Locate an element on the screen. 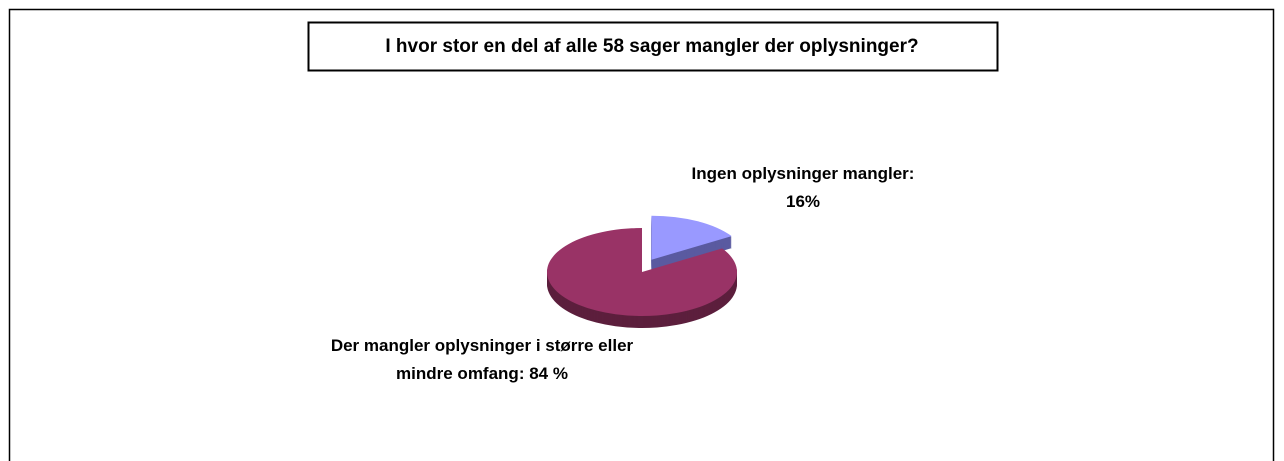 This screenshot has height=461, width=1284. slice-label: Ingen oplysninger mangler: 16% is located at coordinates (803, 187).